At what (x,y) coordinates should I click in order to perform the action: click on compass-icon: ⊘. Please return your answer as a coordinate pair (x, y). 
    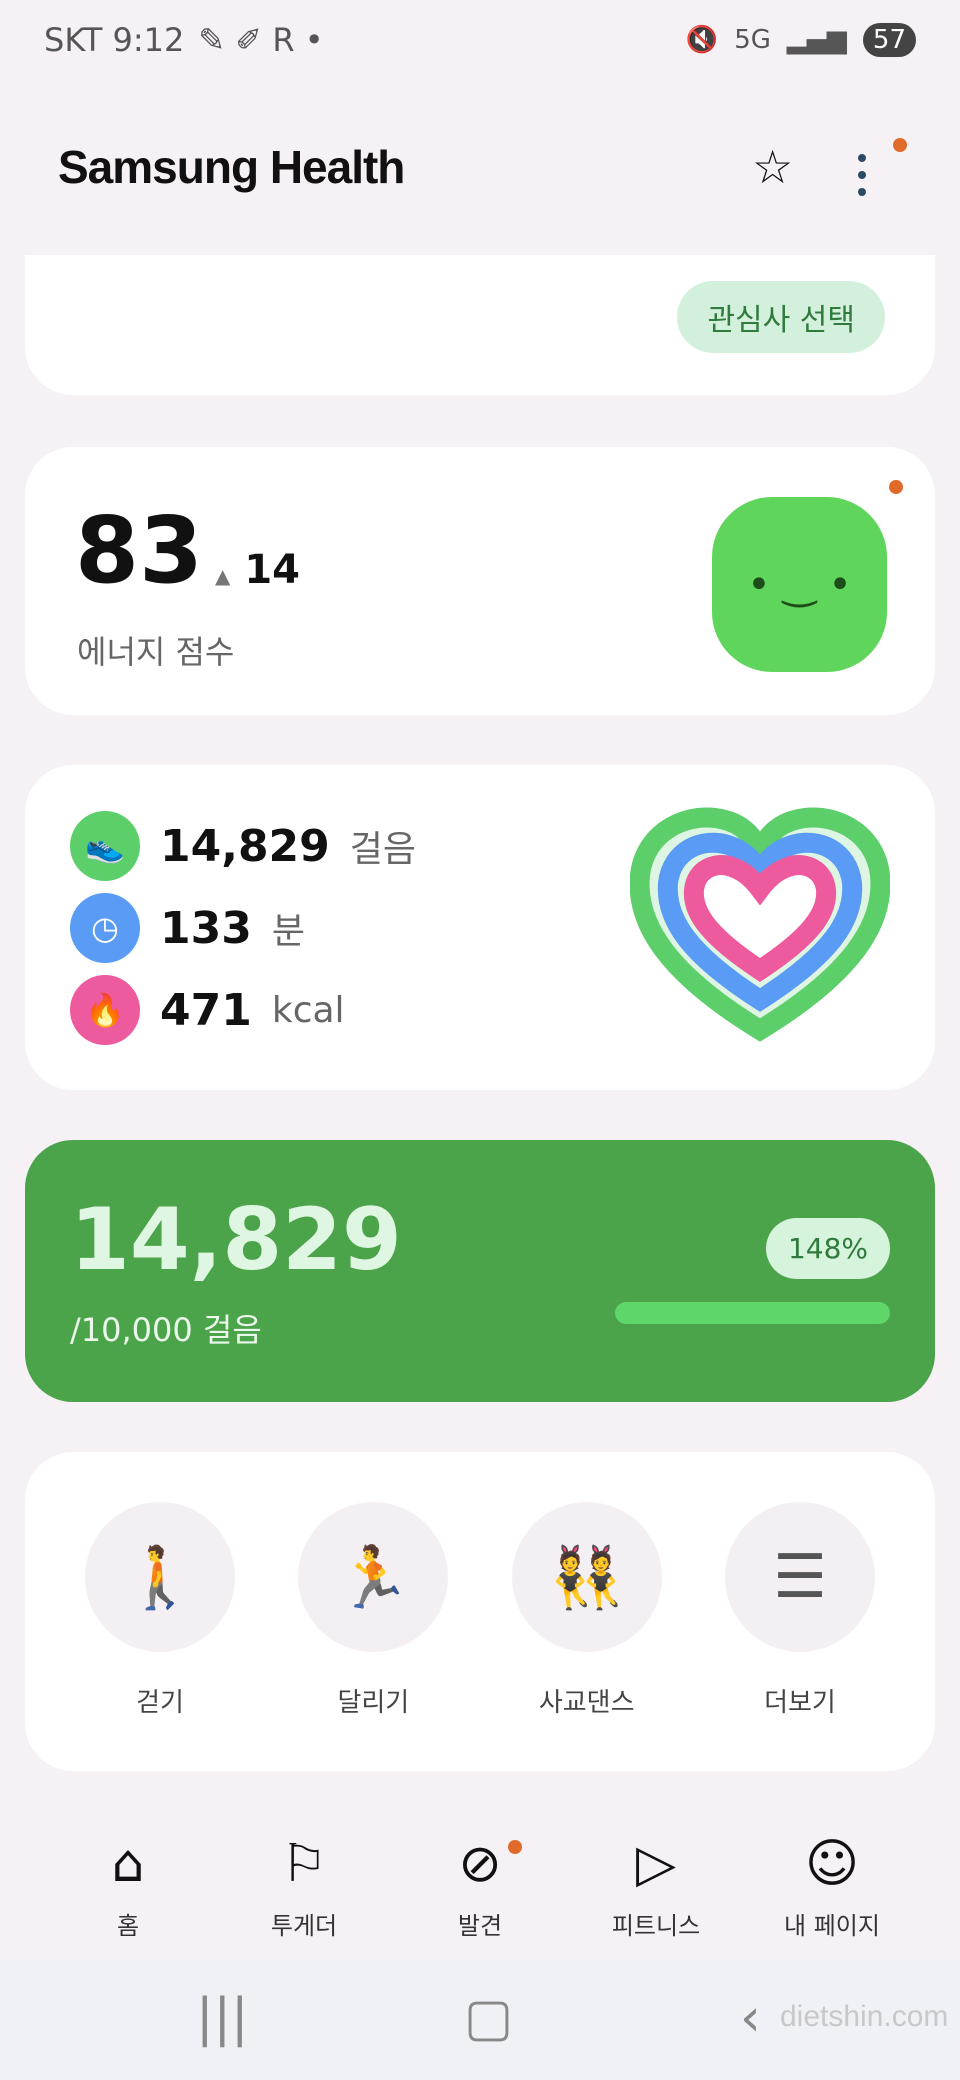
    Looking at the image, I should click on (480, 1864).